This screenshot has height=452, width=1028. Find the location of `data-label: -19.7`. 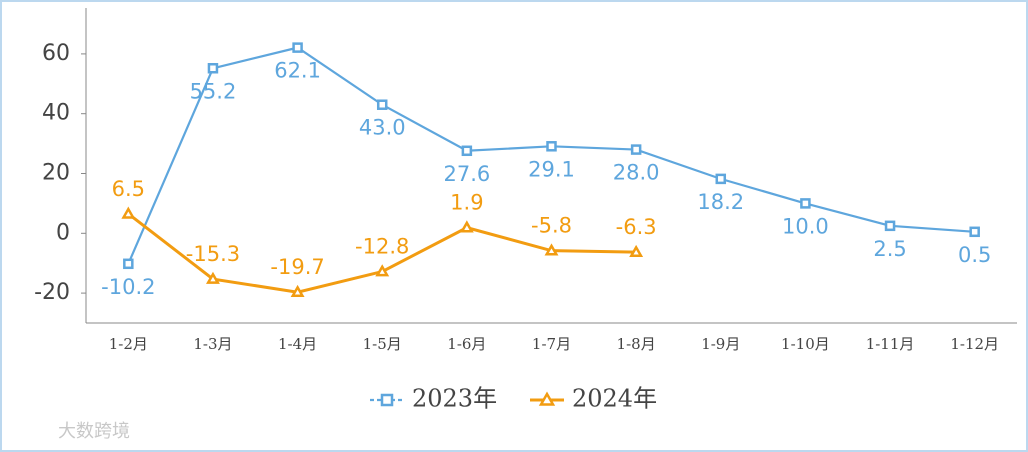

data-label: -19.7 is located at coordinates (297, 267).